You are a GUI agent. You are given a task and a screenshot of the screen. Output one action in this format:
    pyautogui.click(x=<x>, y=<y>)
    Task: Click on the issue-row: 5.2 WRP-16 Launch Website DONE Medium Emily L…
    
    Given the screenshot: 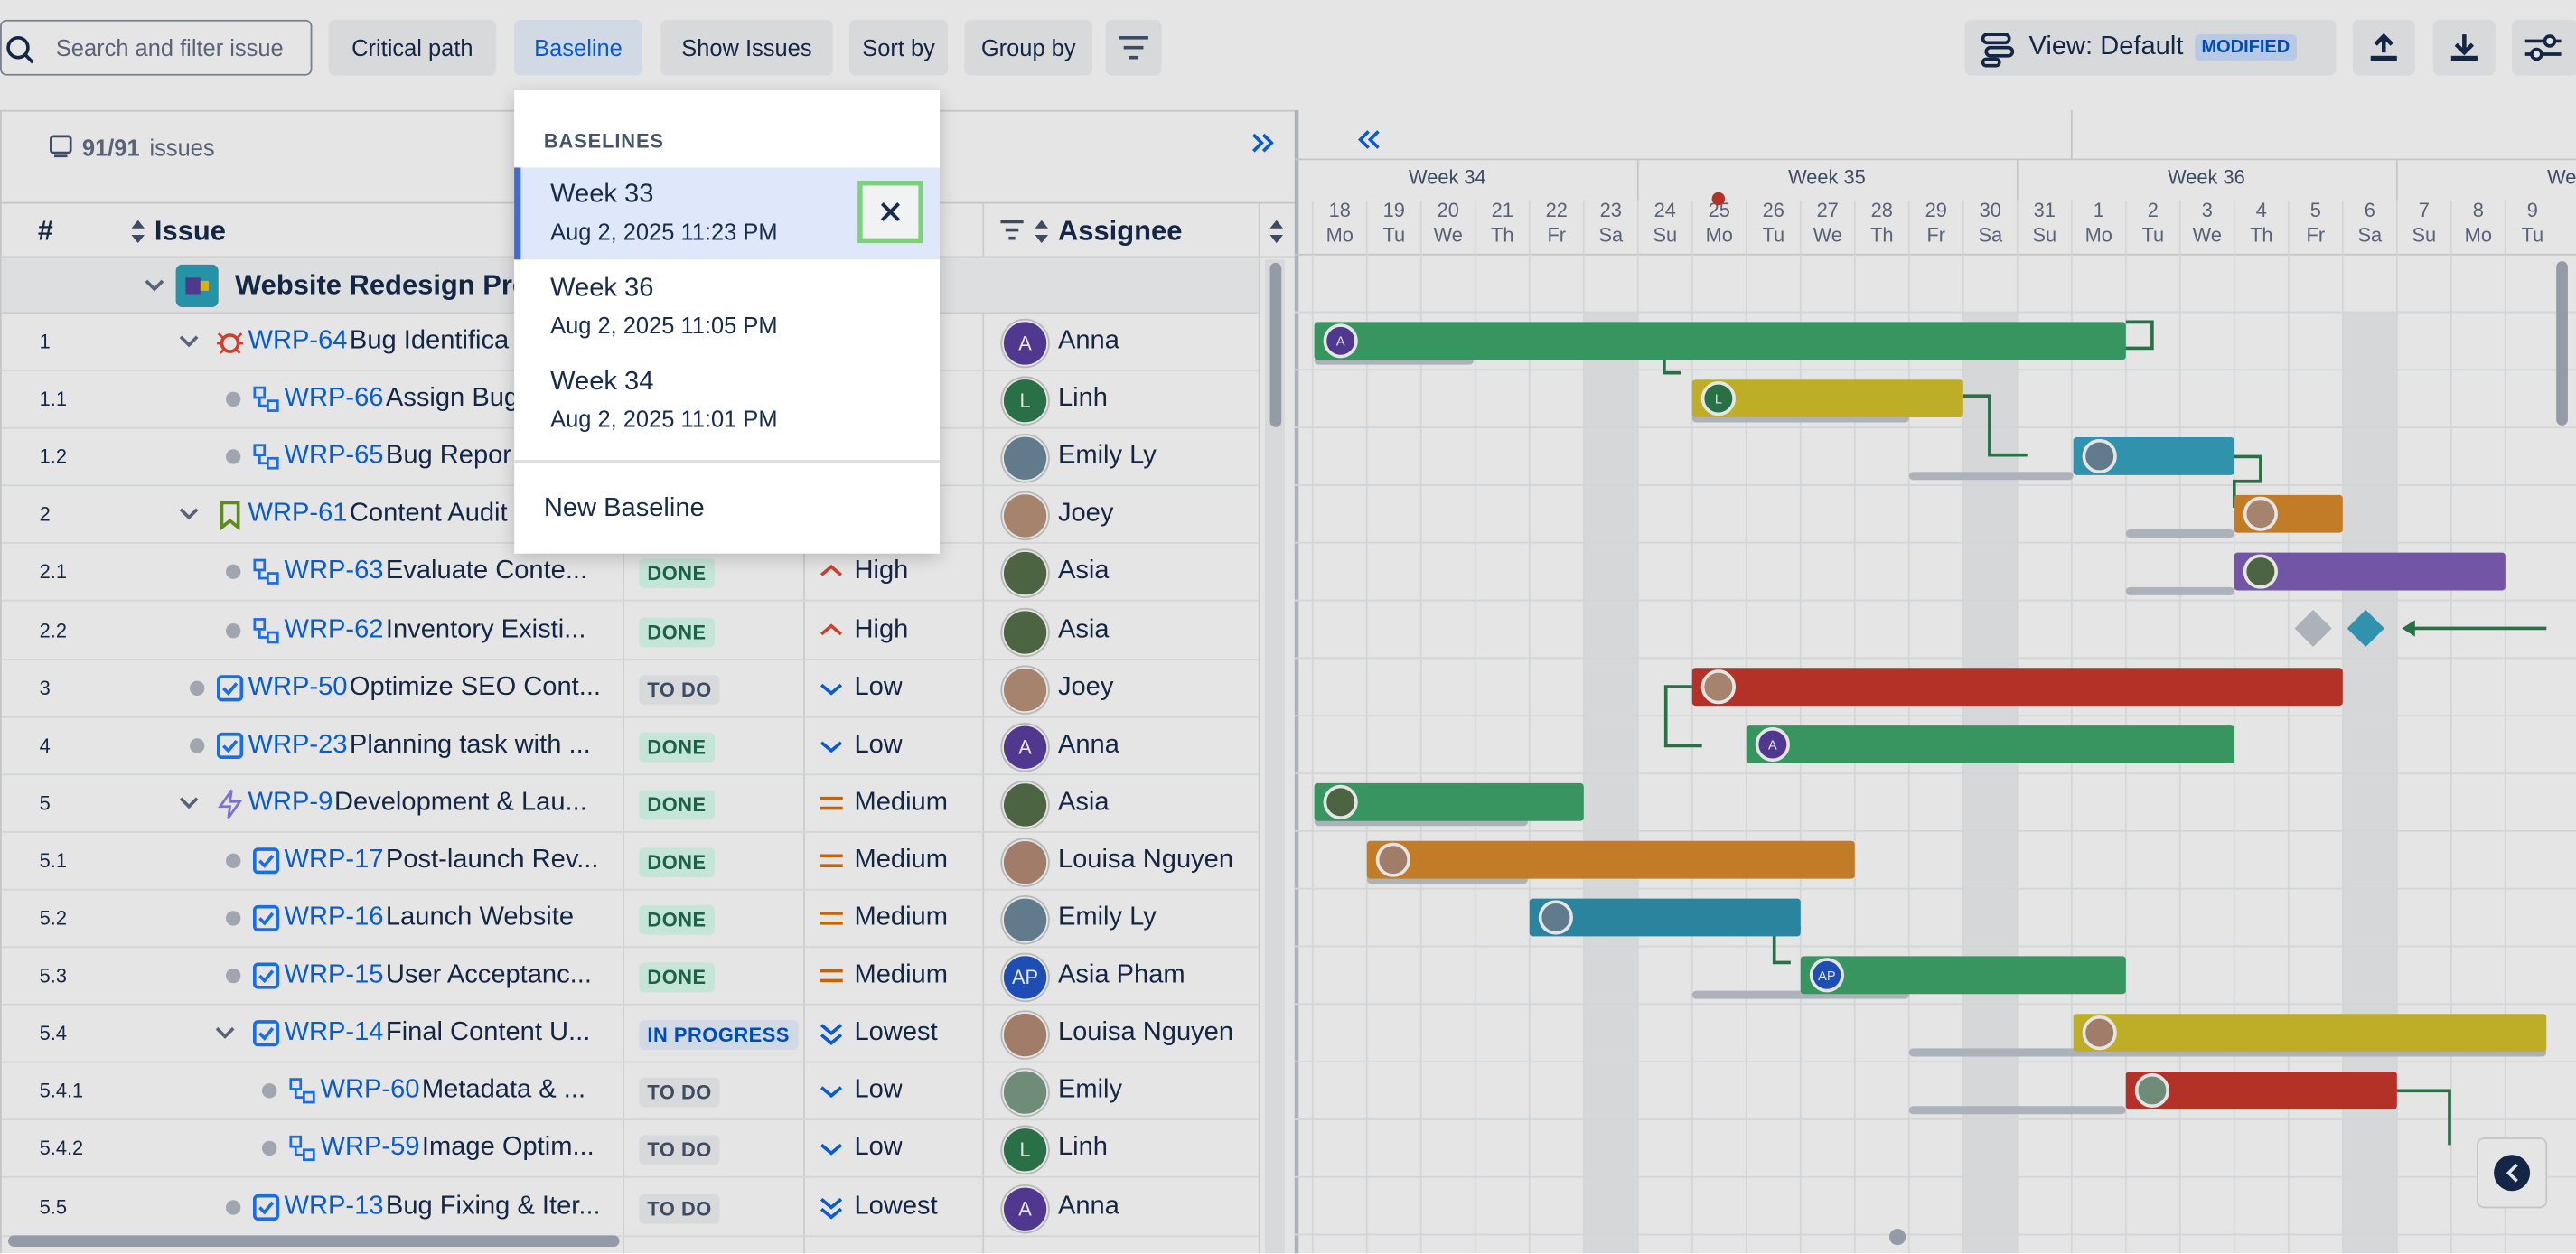 What is the action you would take?
    pyautogui.click(x=630, y=919)
    